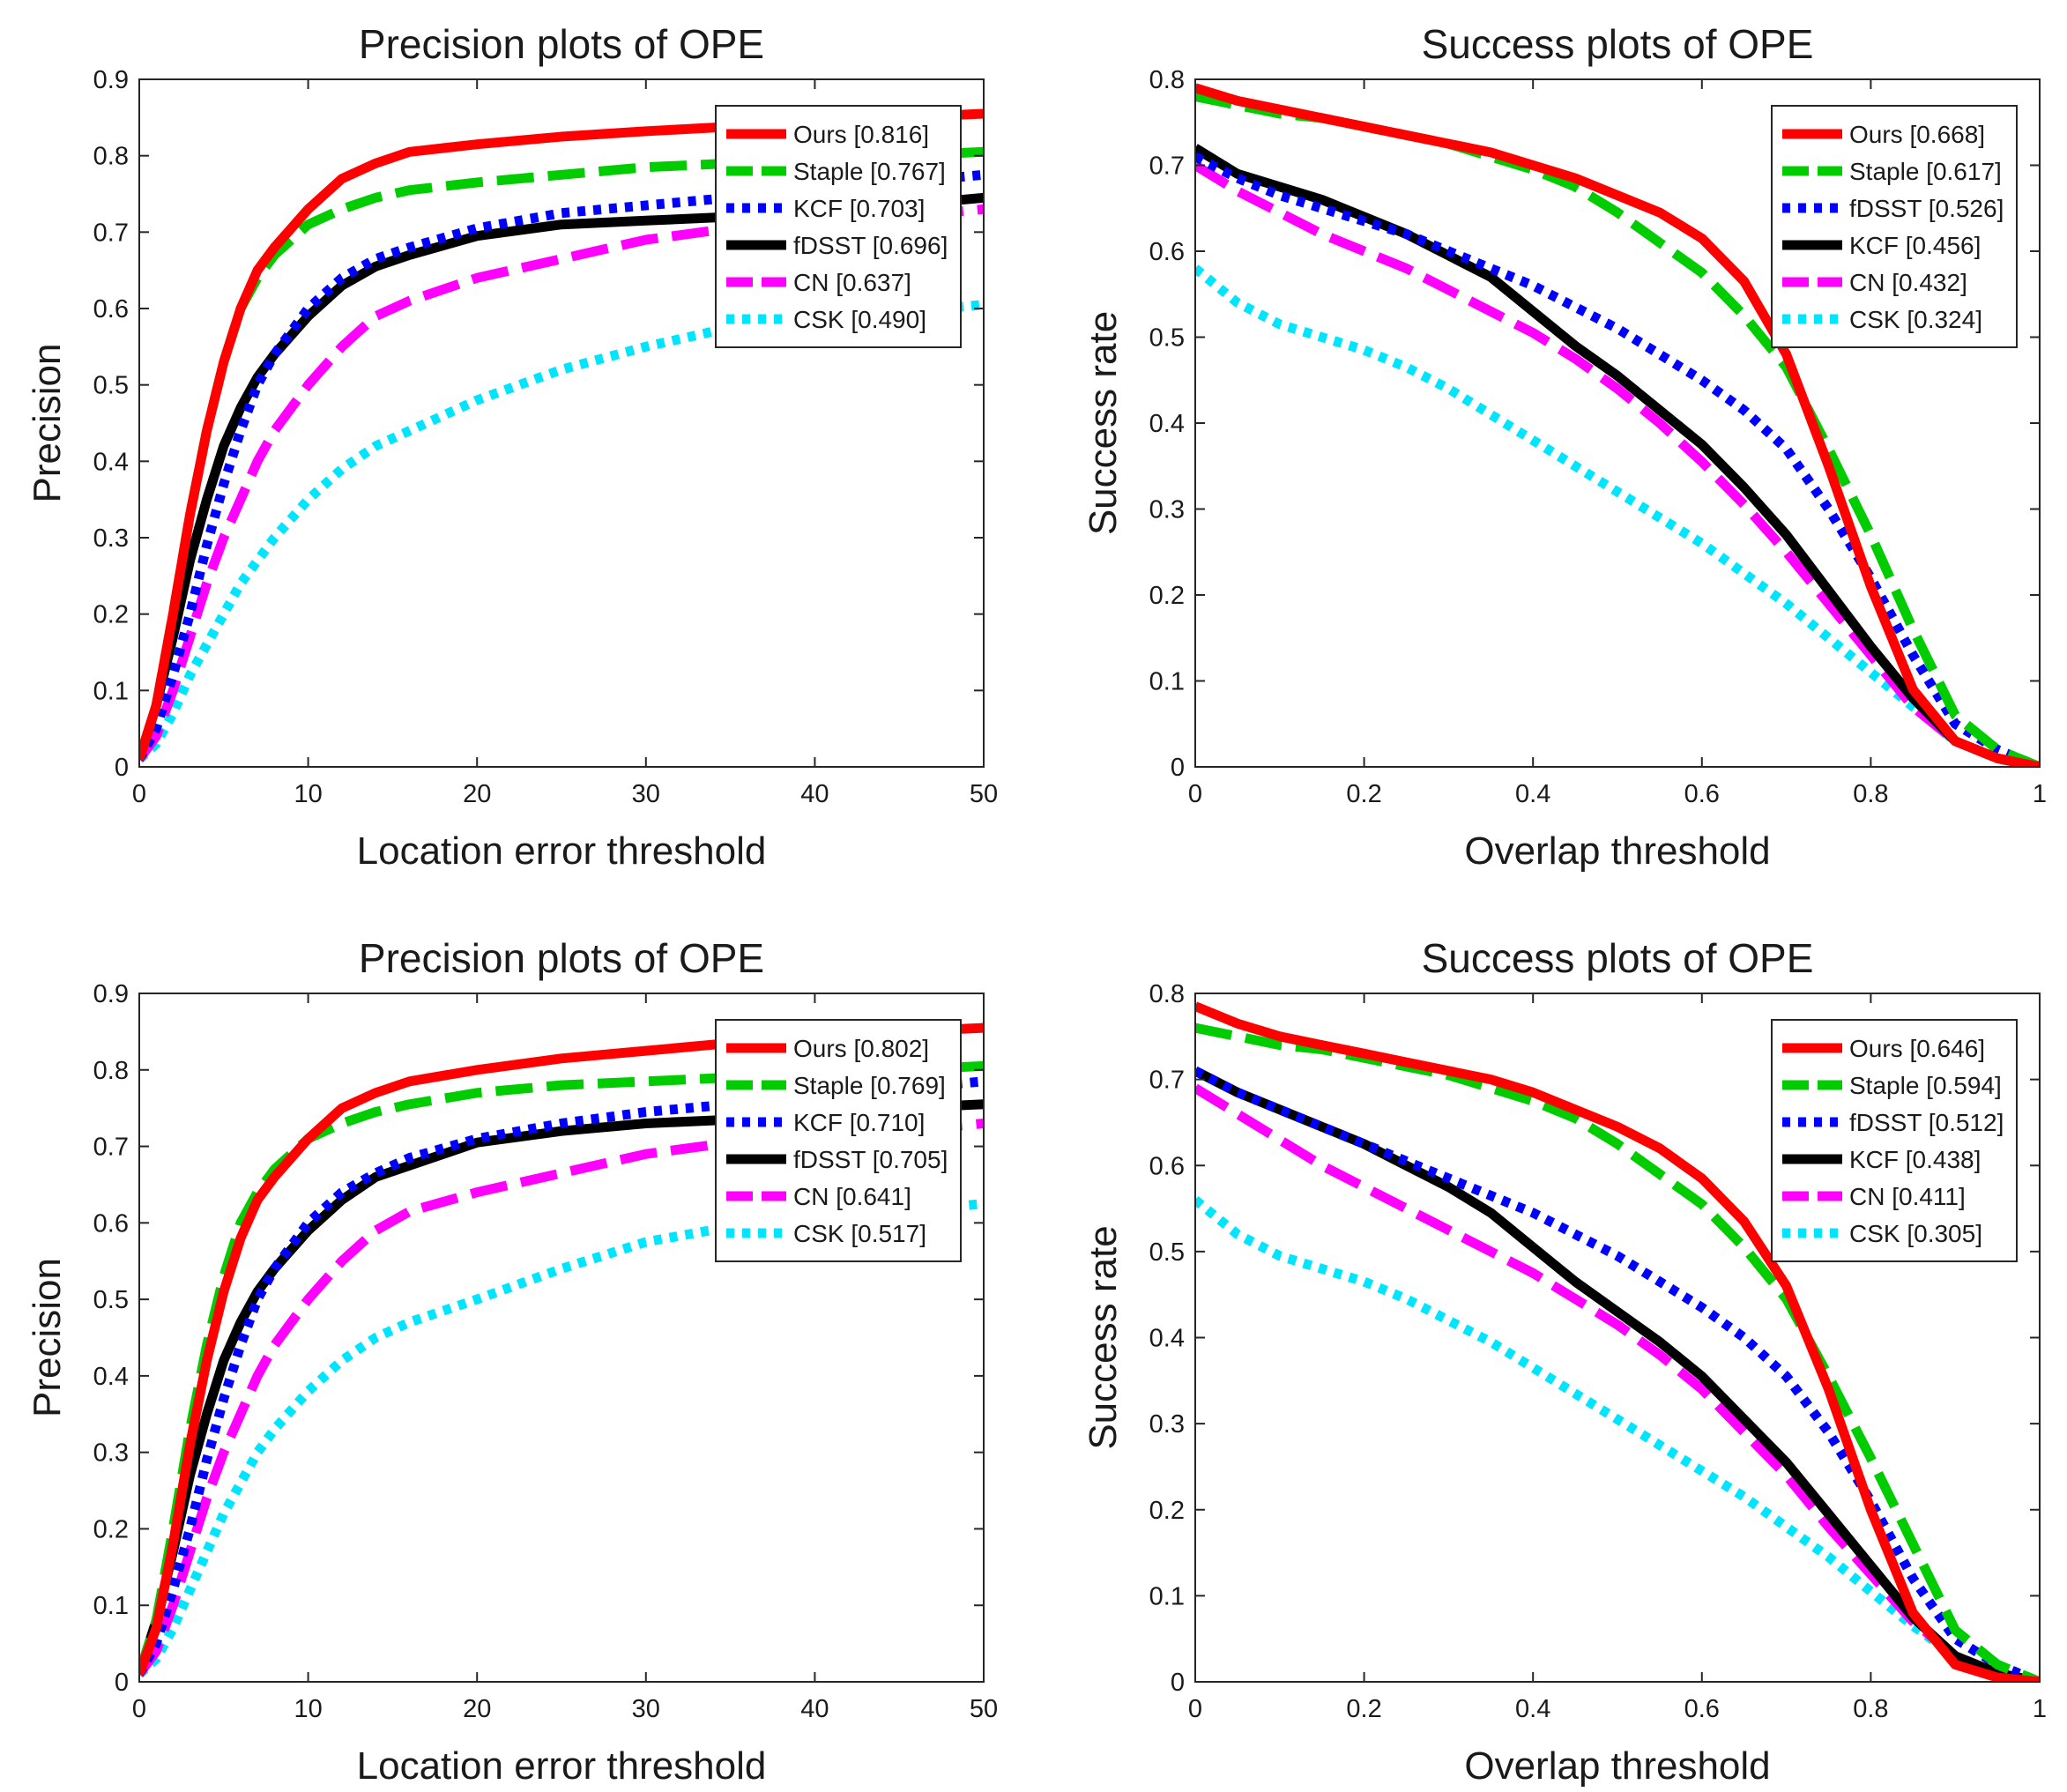 This screenshot has width=2067, height=1792. What do you see at coordinates (861, 1048) in the screenshot?
I see `legend-entry: Ours [0.802]` at bounding box center [861, 1048].